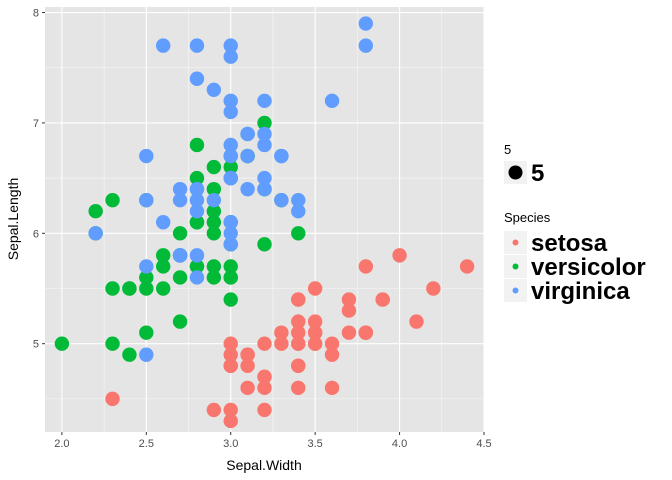 The height and width of the screenshot is (480, 672). I want to click on x-tick-label: 3.0, so click(230, 444).